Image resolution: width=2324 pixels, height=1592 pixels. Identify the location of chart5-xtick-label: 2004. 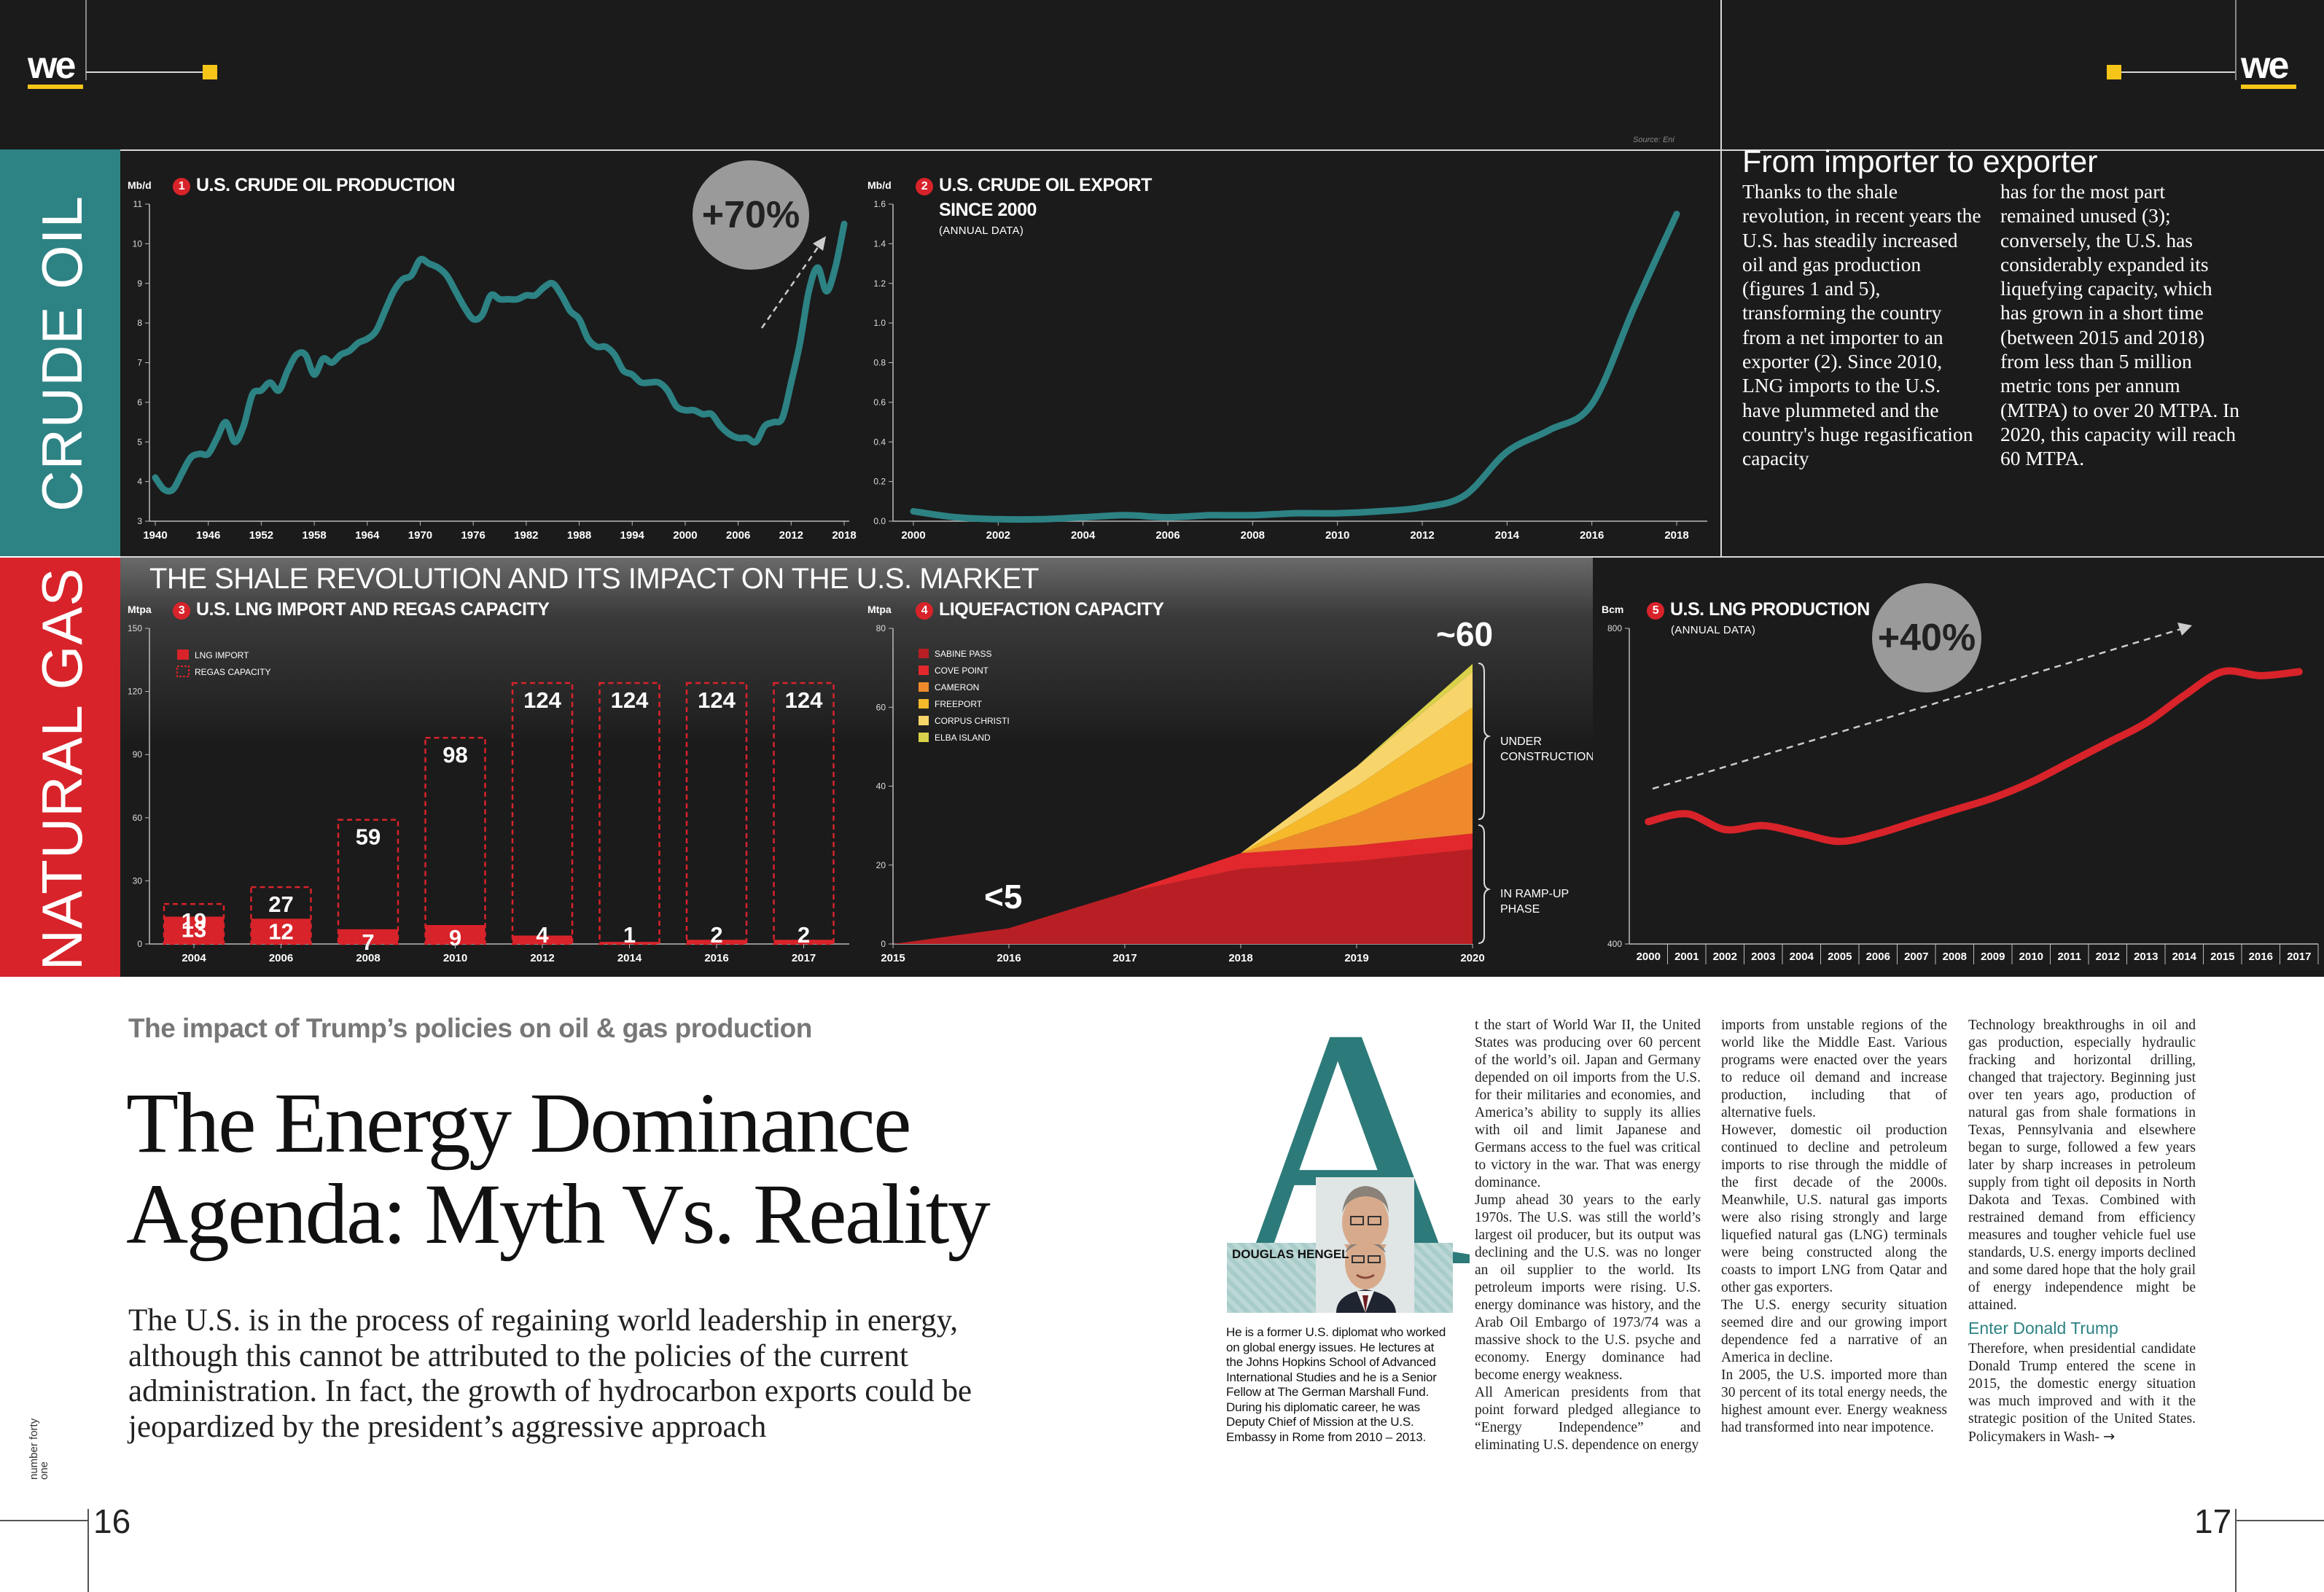
(1802, 957).